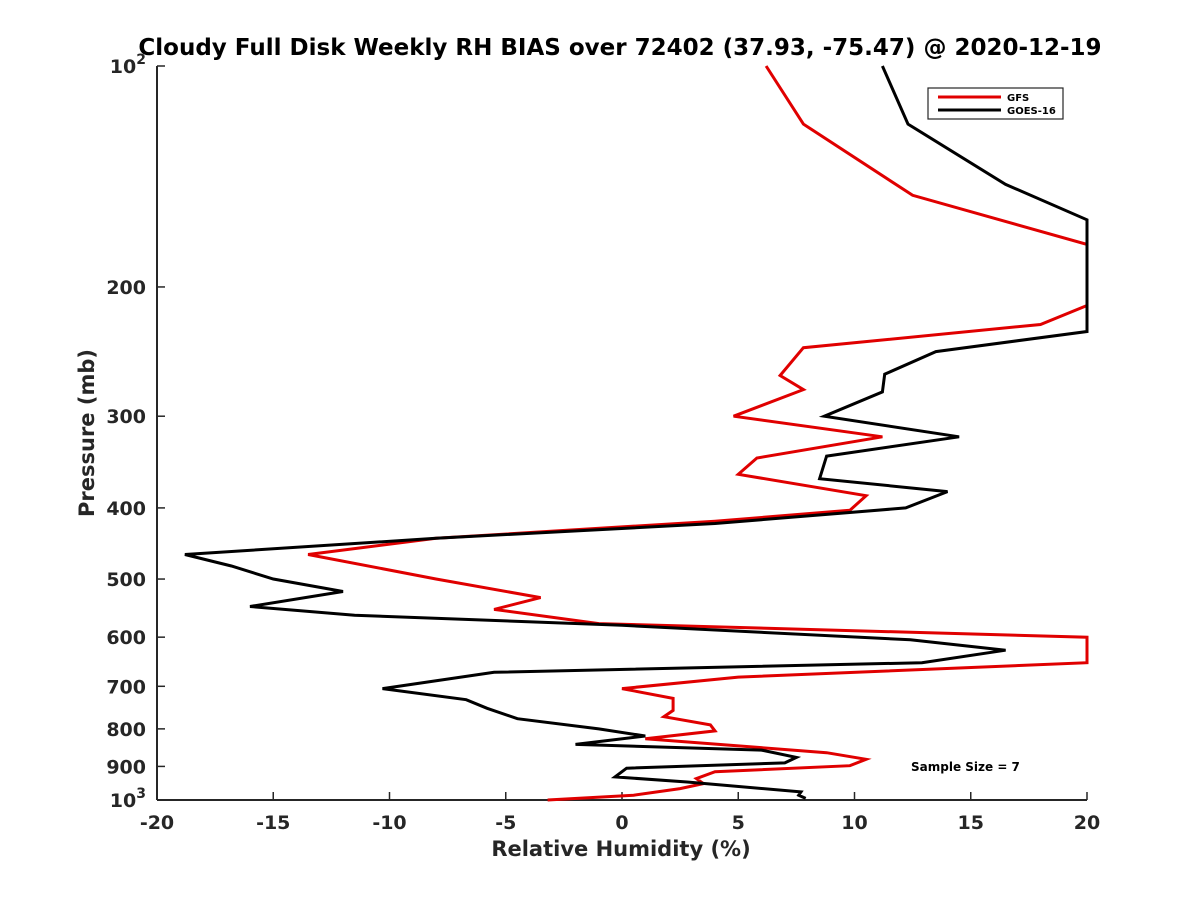  Describe the element at coordinates (854, 823) in the screenshot. I see `x-tick-label: 10` at that location.